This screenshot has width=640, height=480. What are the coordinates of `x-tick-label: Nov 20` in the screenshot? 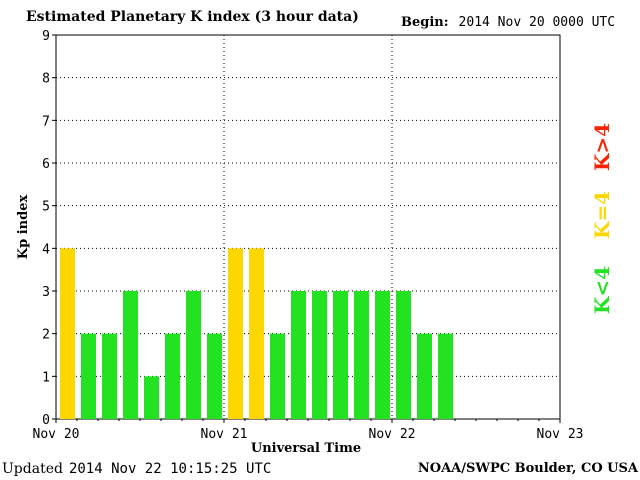 It's located at (56, 434).